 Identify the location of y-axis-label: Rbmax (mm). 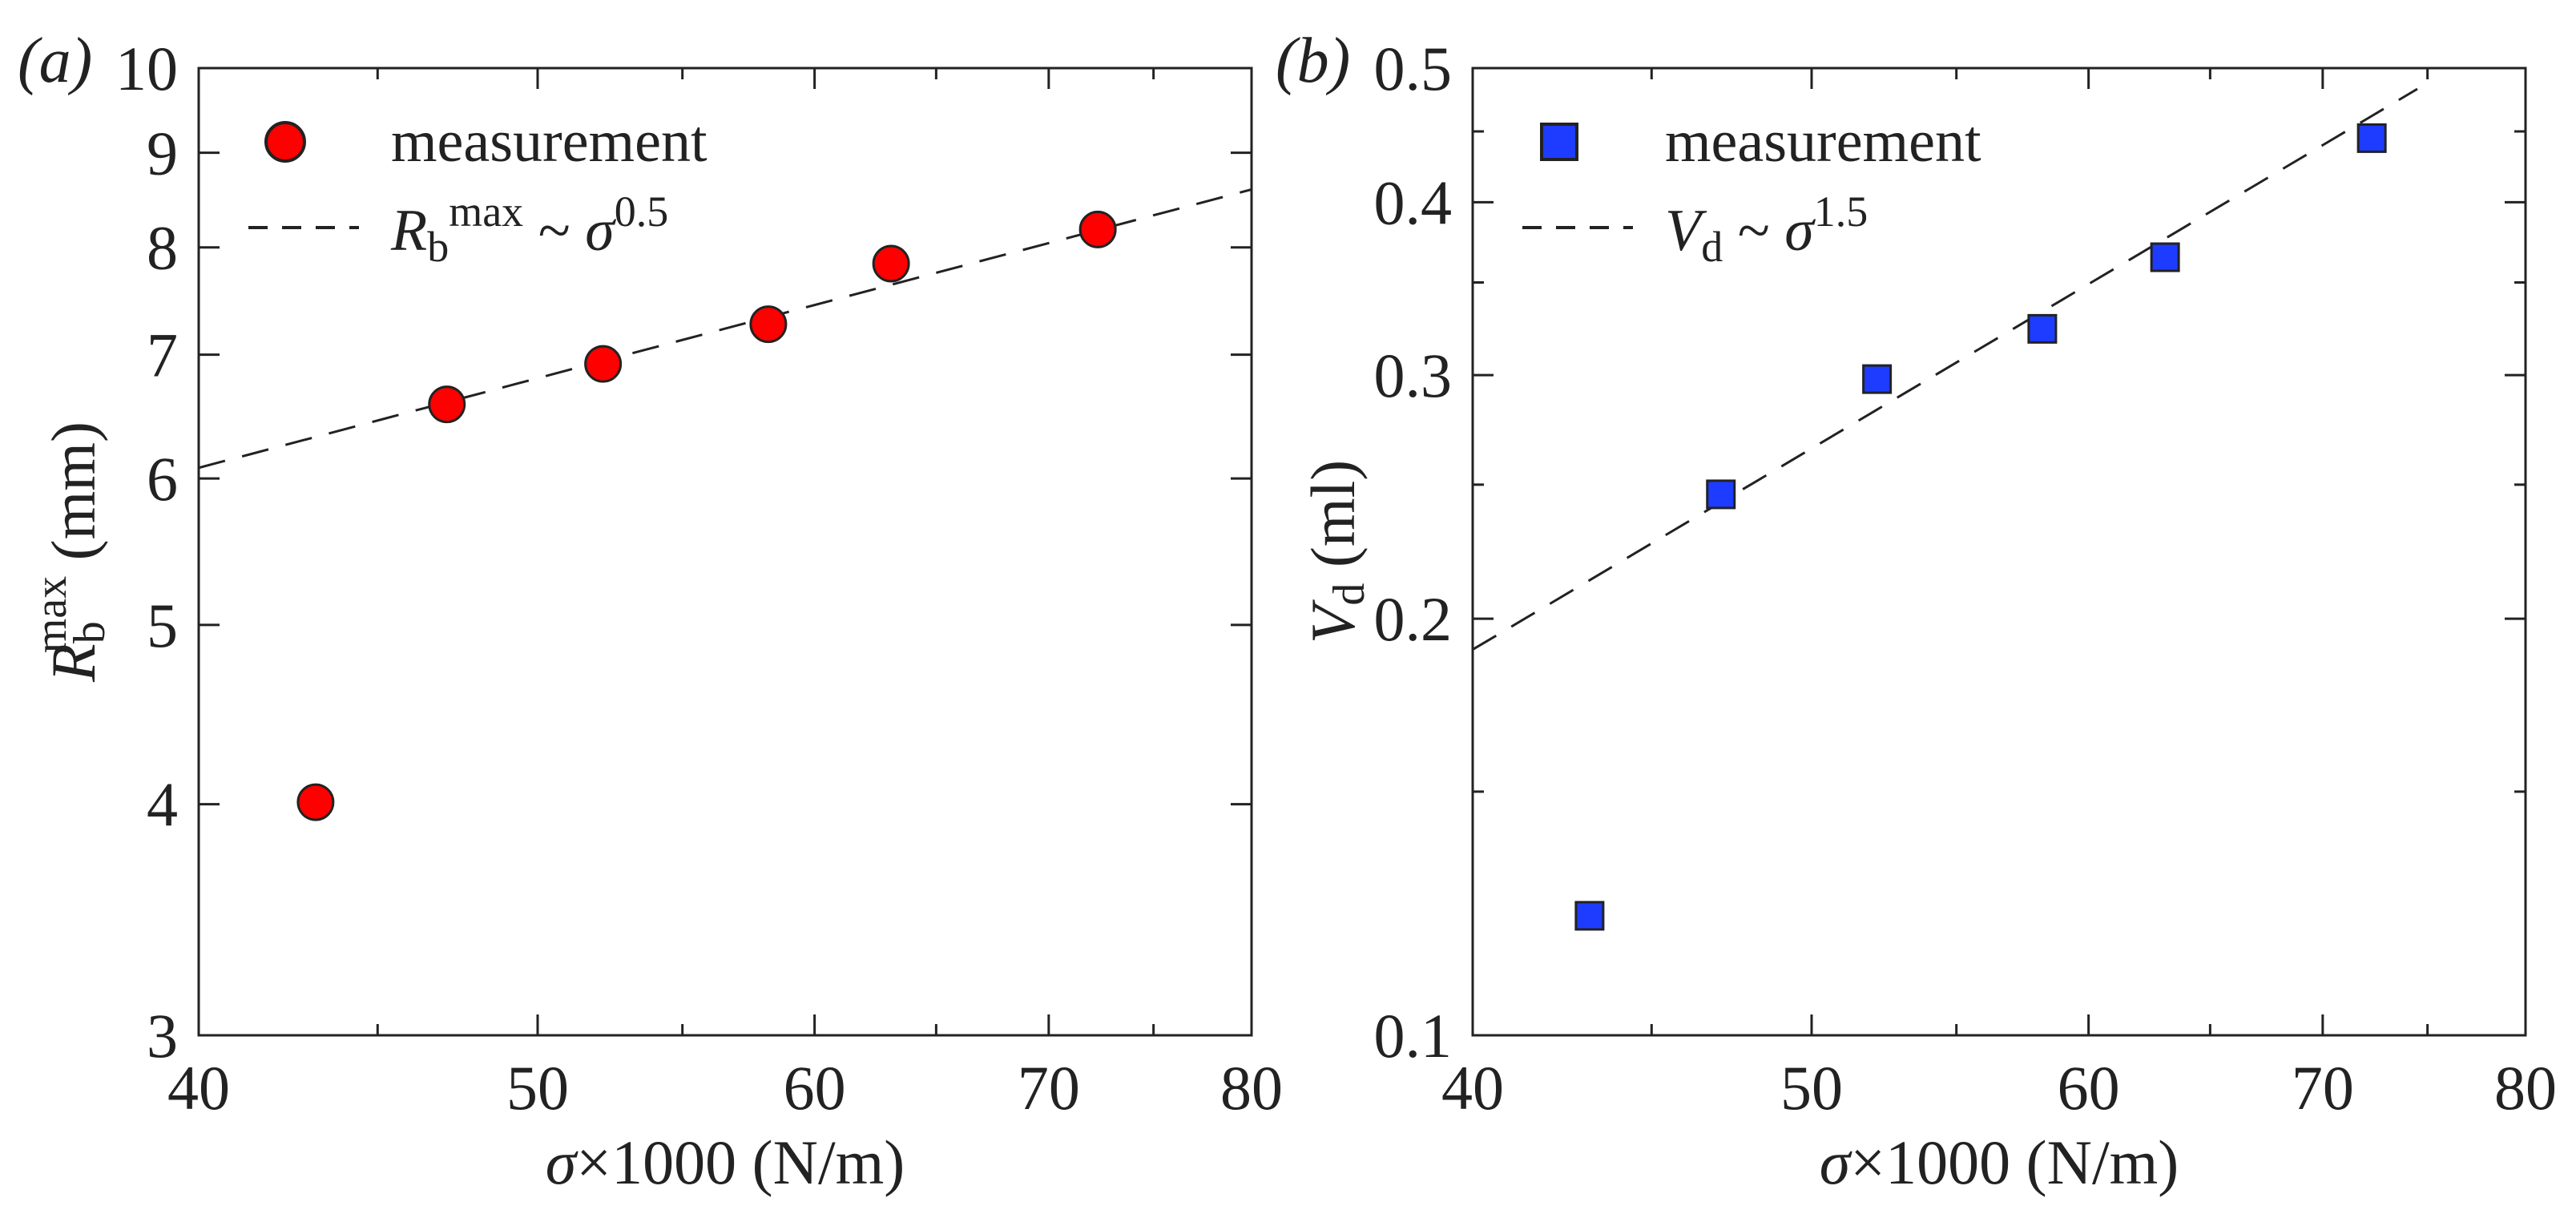
(70, 552).